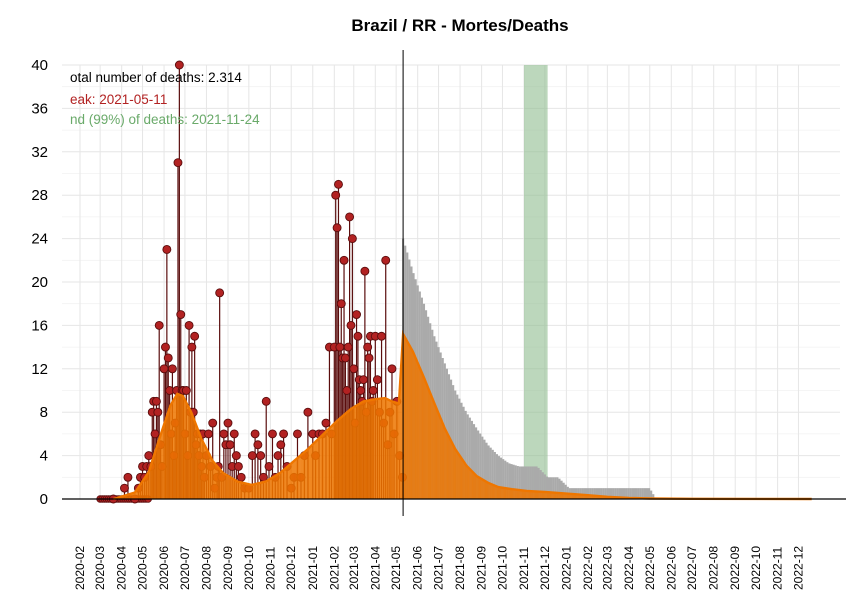 This screenshot has width=850, height=600. I want to click on x-tick-label: 2020-05, so click(143, 568).